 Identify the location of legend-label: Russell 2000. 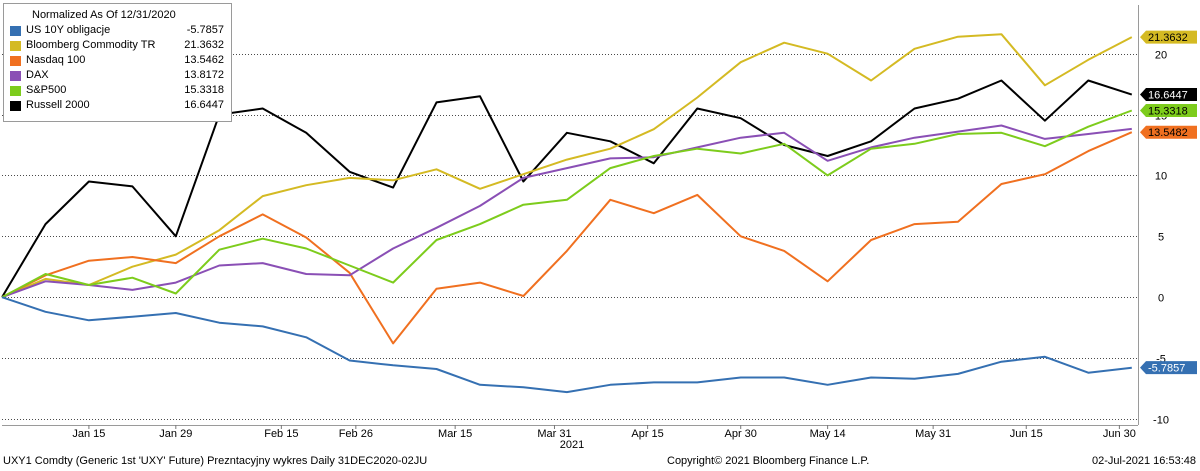
(58, 105).